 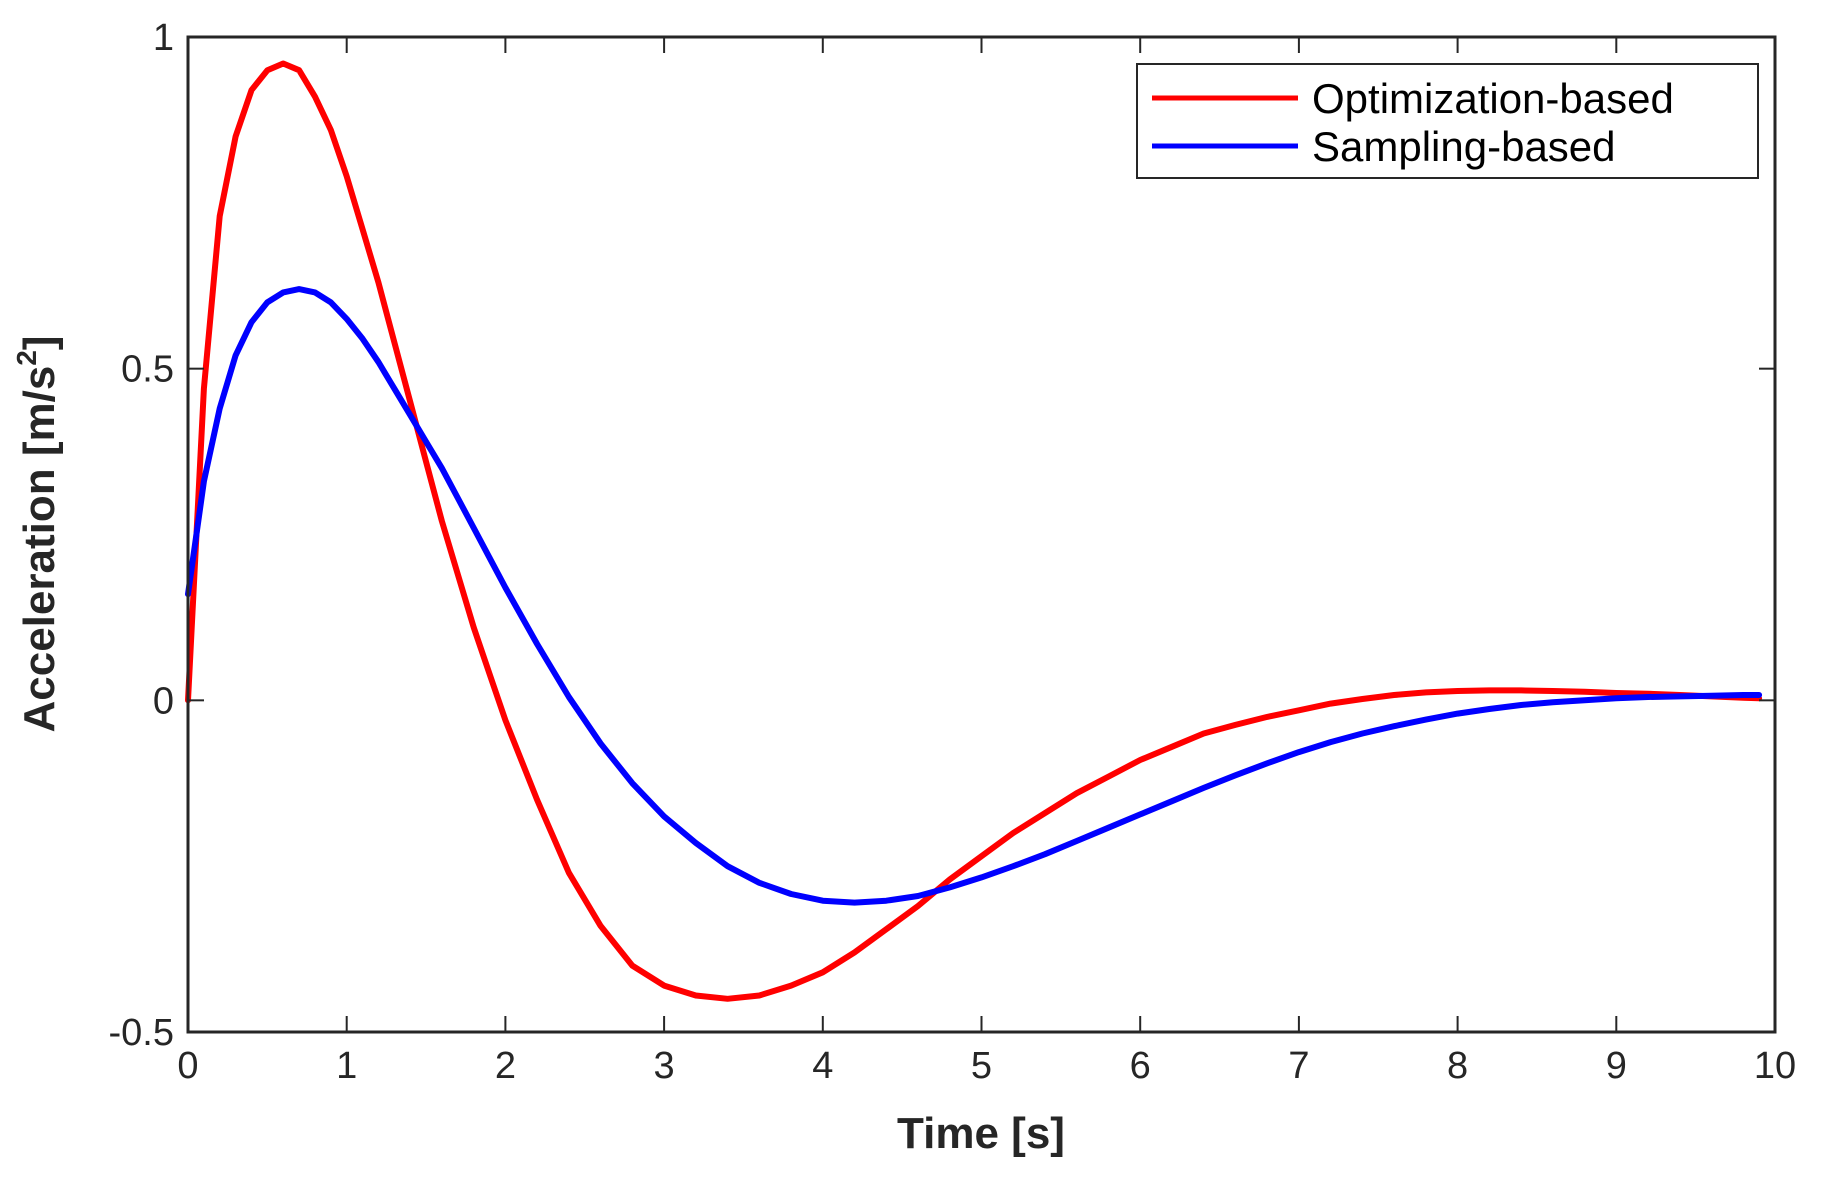 What do you see at coordinates (1298, 1066) in the screenshot?
I see `x-tick-label: 7` at bounding box center [1298, 1066].